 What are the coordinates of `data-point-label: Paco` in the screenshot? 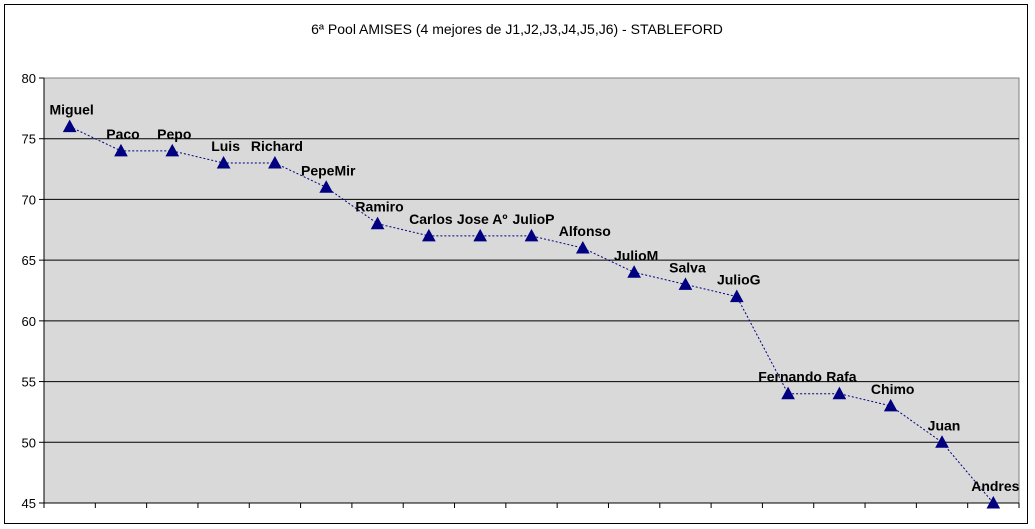 It's located at (122, 134).